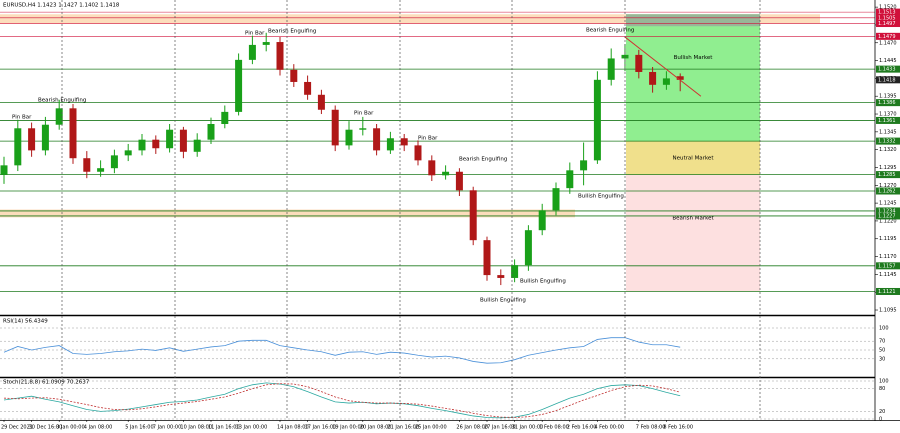 The width and height of the screenshot is (900, 433). What do you see at coordinates (888, 275) in the screenshot?
I see `y-tick-label: 1.1145` at bounding box center [888, 275].